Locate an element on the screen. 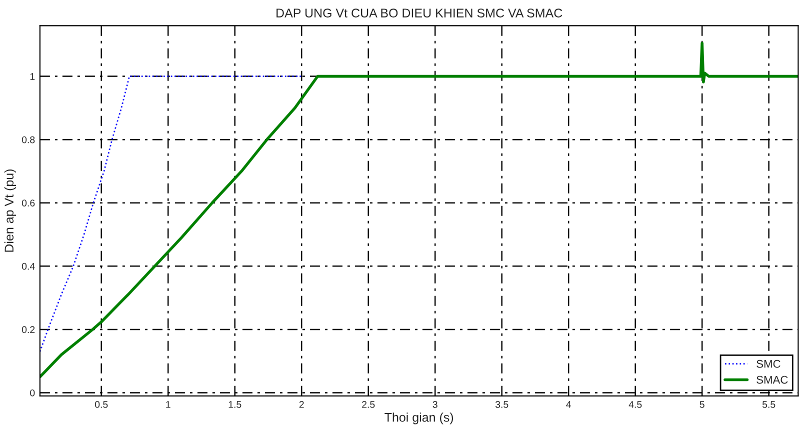 This screenshot has height=428, width=799. y-tick-label: 0.6 is located at coordinates (28, 203).